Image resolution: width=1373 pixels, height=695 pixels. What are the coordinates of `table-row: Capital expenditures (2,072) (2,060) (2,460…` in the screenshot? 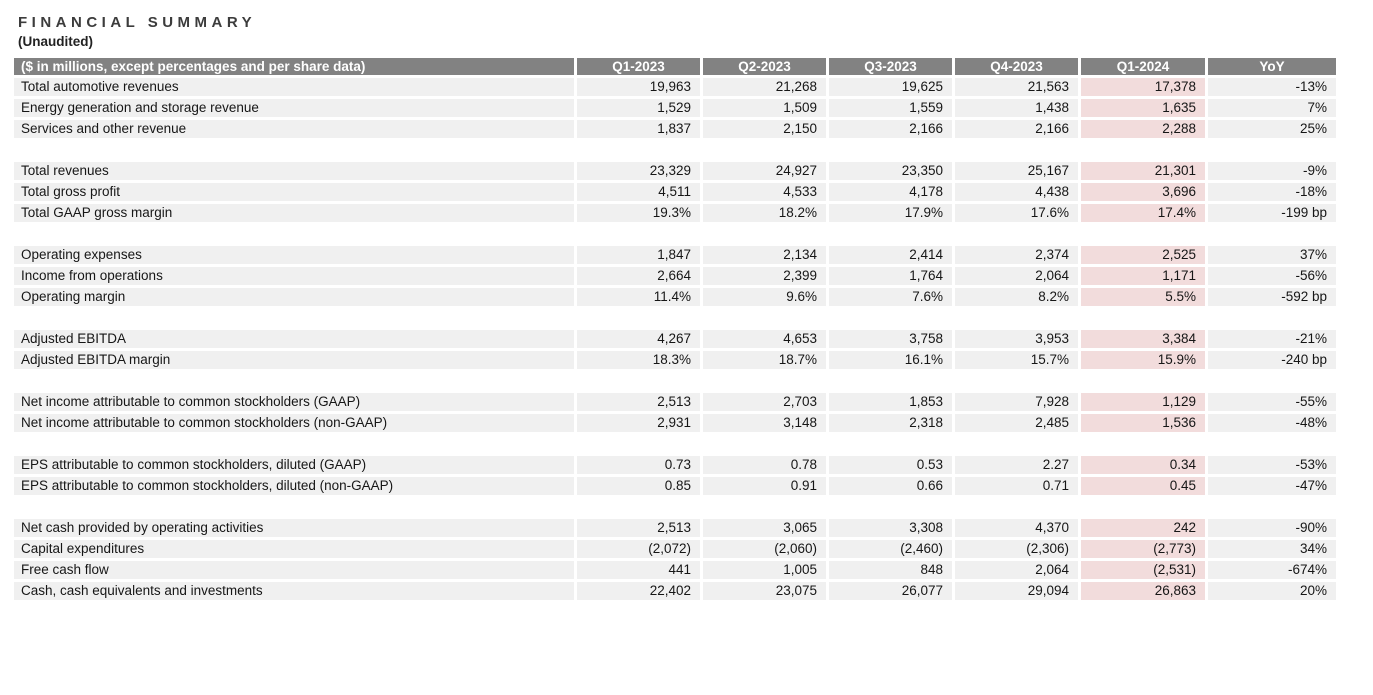 It's located at (675, 550).